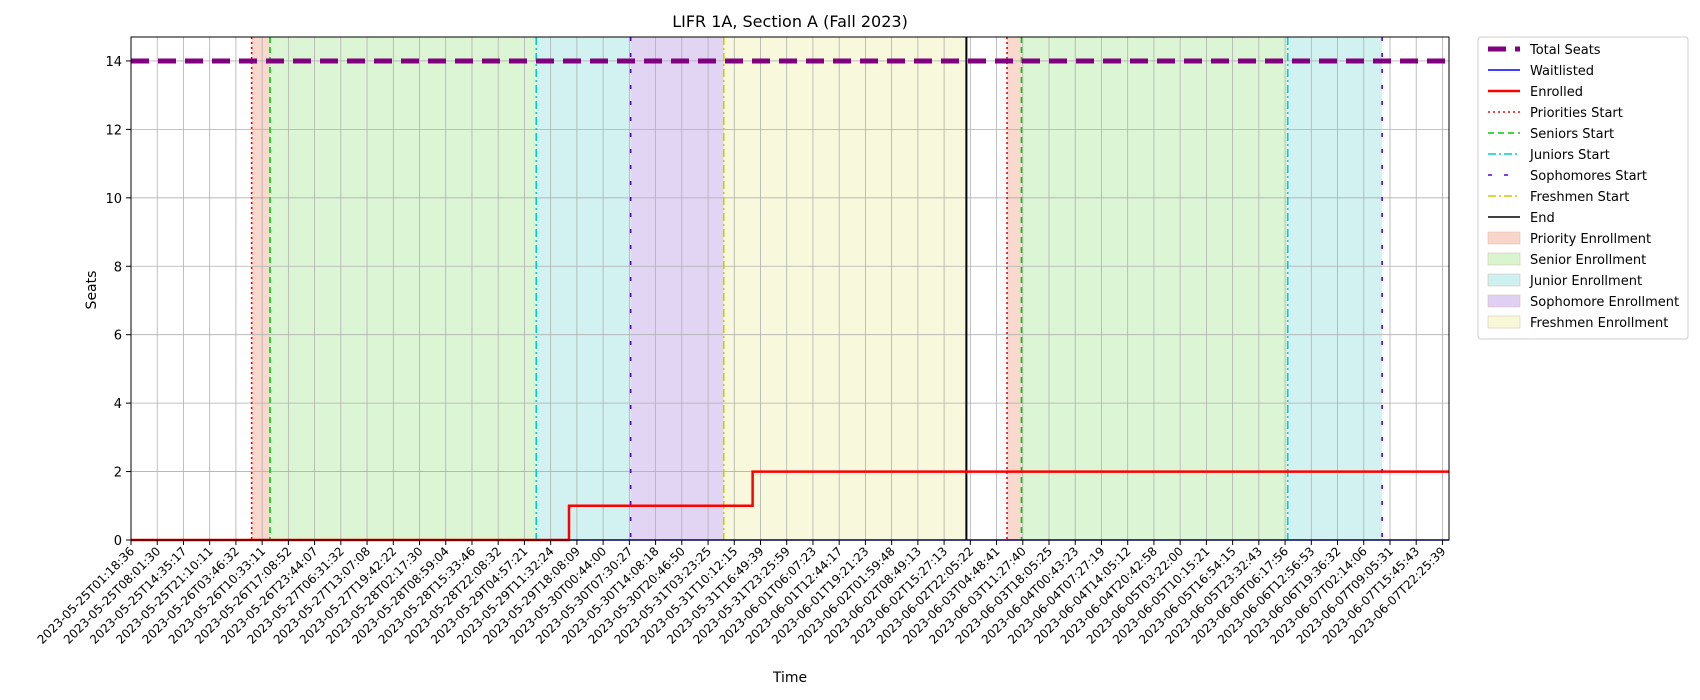  I want to click on legend-label: Priority Enrollment, so click(1590, 239).